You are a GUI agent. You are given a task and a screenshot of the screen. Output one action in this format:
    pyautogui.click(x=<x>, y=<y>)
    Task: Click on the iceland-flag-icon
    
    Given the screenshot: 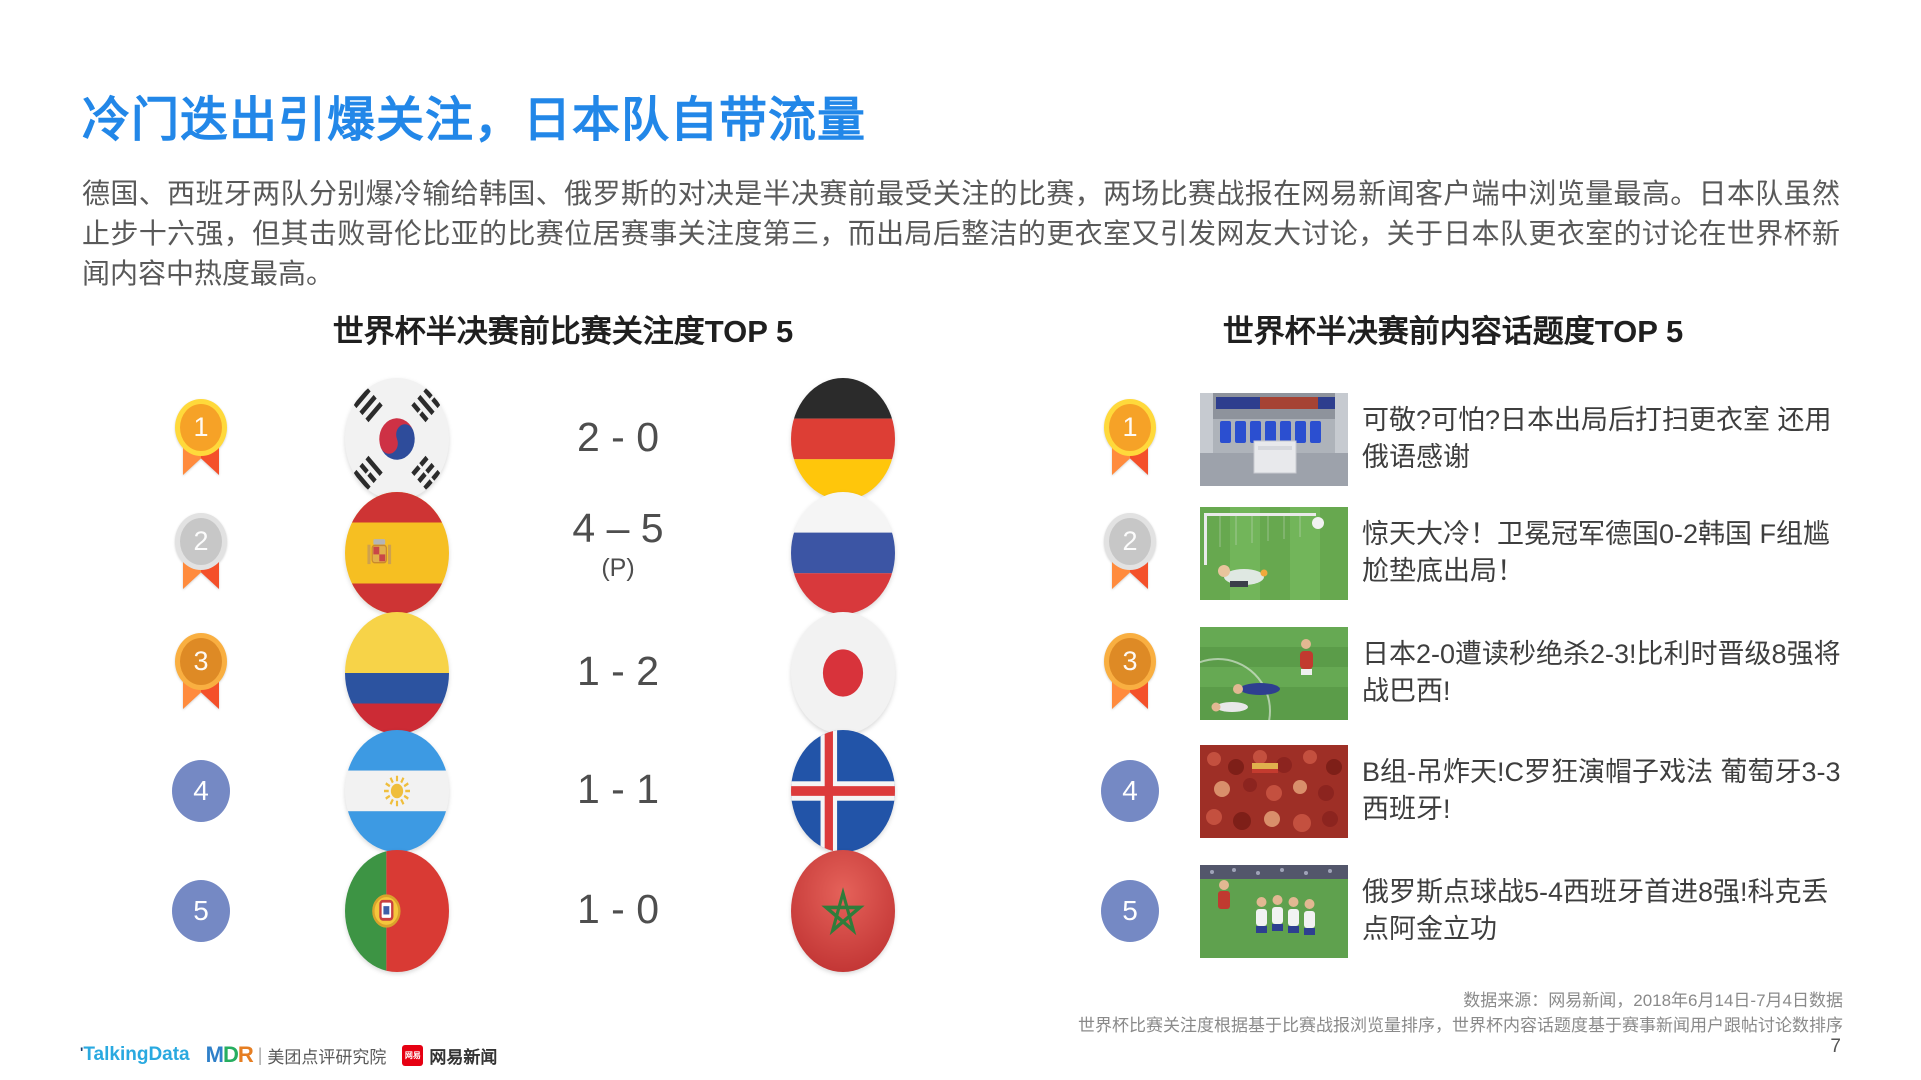 What is the action you would take?
    pyautogui.click(x=843, y=791)
    